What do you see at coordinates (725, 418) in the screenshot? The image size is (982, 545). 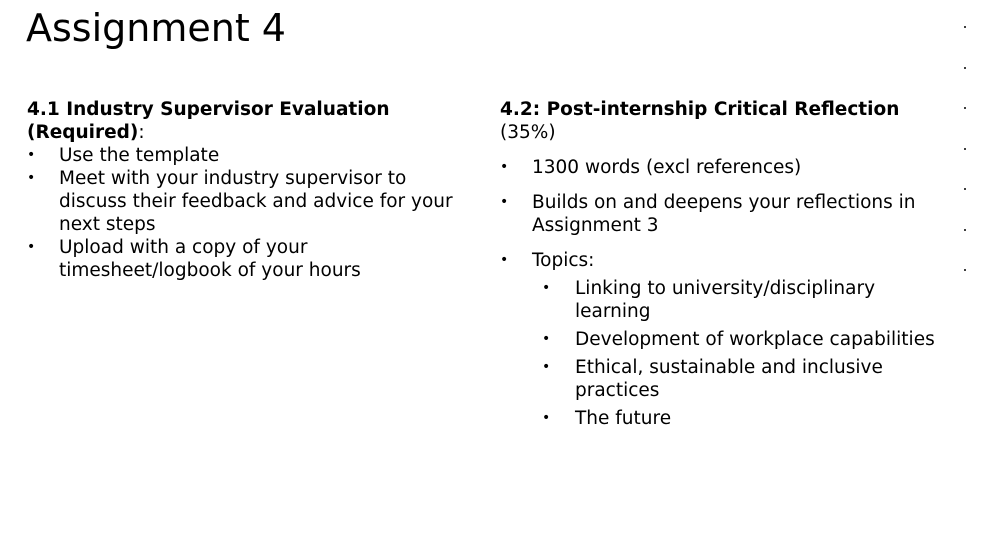 I see `sub-list-item: • The future` at bounding box center [725, 418].